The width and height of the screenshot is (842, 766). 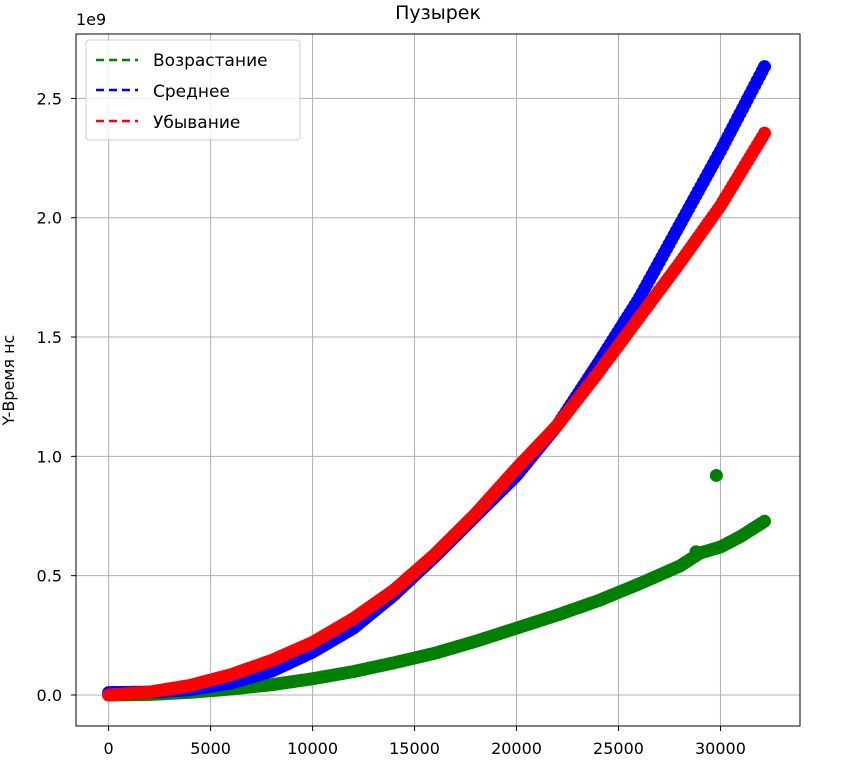 What do you see at coordinates (109, 748) in the screenshot?
I see `x-tick-label: 0` at bounding box center [109, 748].